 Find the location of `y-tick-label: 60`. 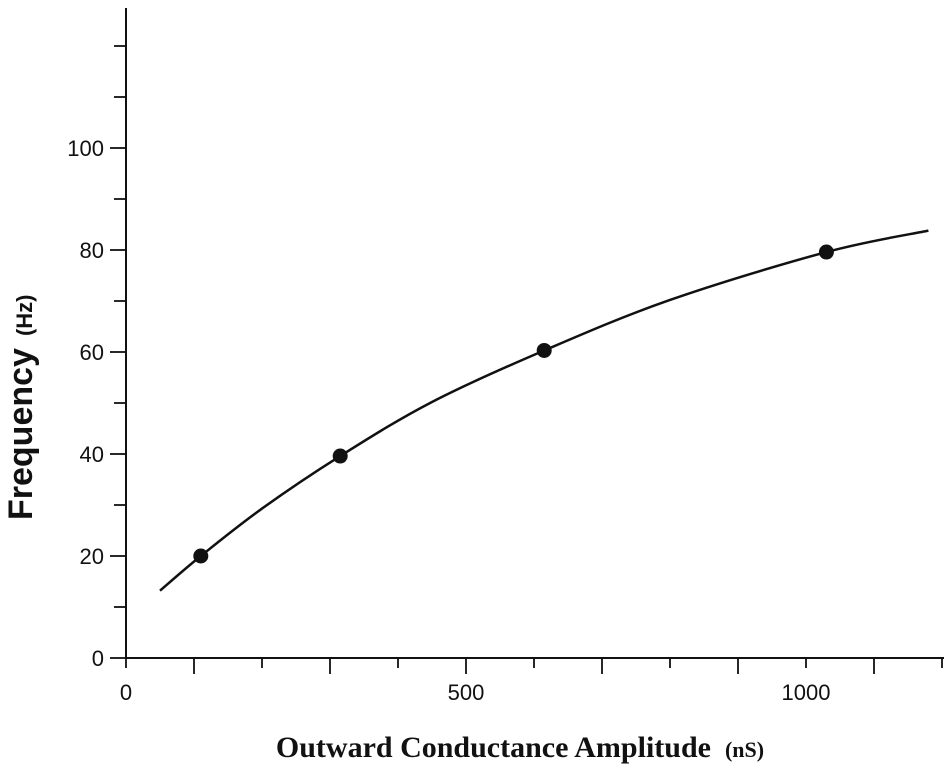

y-tick-label: 60 is located at coordinates (92, 352).